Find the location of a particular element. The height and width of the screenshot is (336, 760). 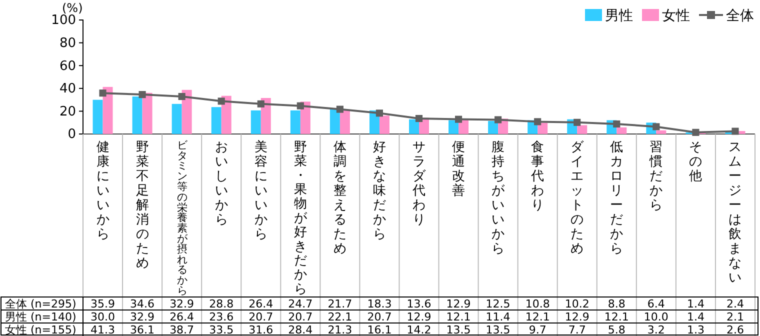

x-tick-label: 健康にいいから is located at coordinates (103, 191).